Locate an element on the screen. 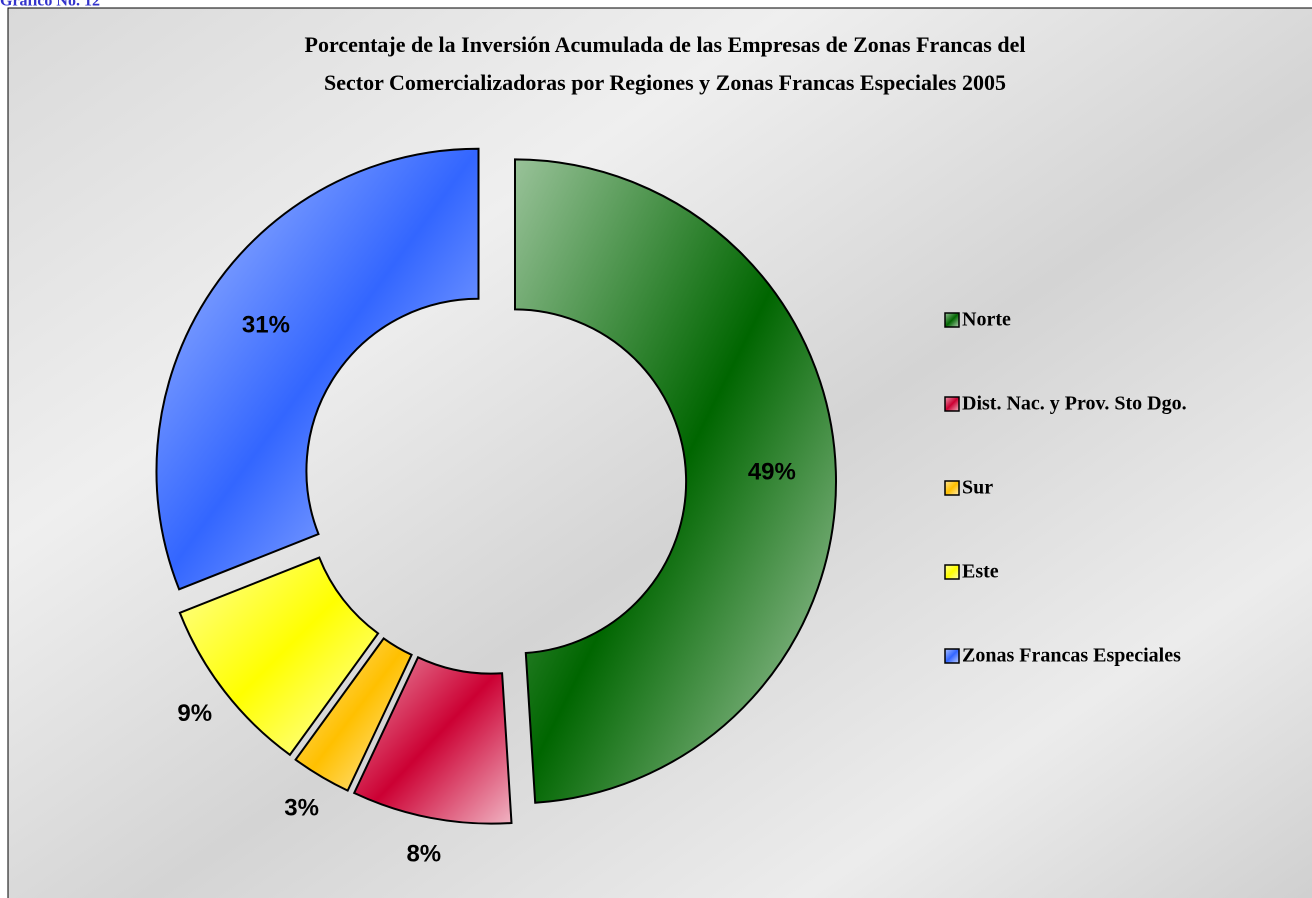 The height and width of the screenshot is (898, 1312). legend-label: Sur is located at coordinates (977, 488).